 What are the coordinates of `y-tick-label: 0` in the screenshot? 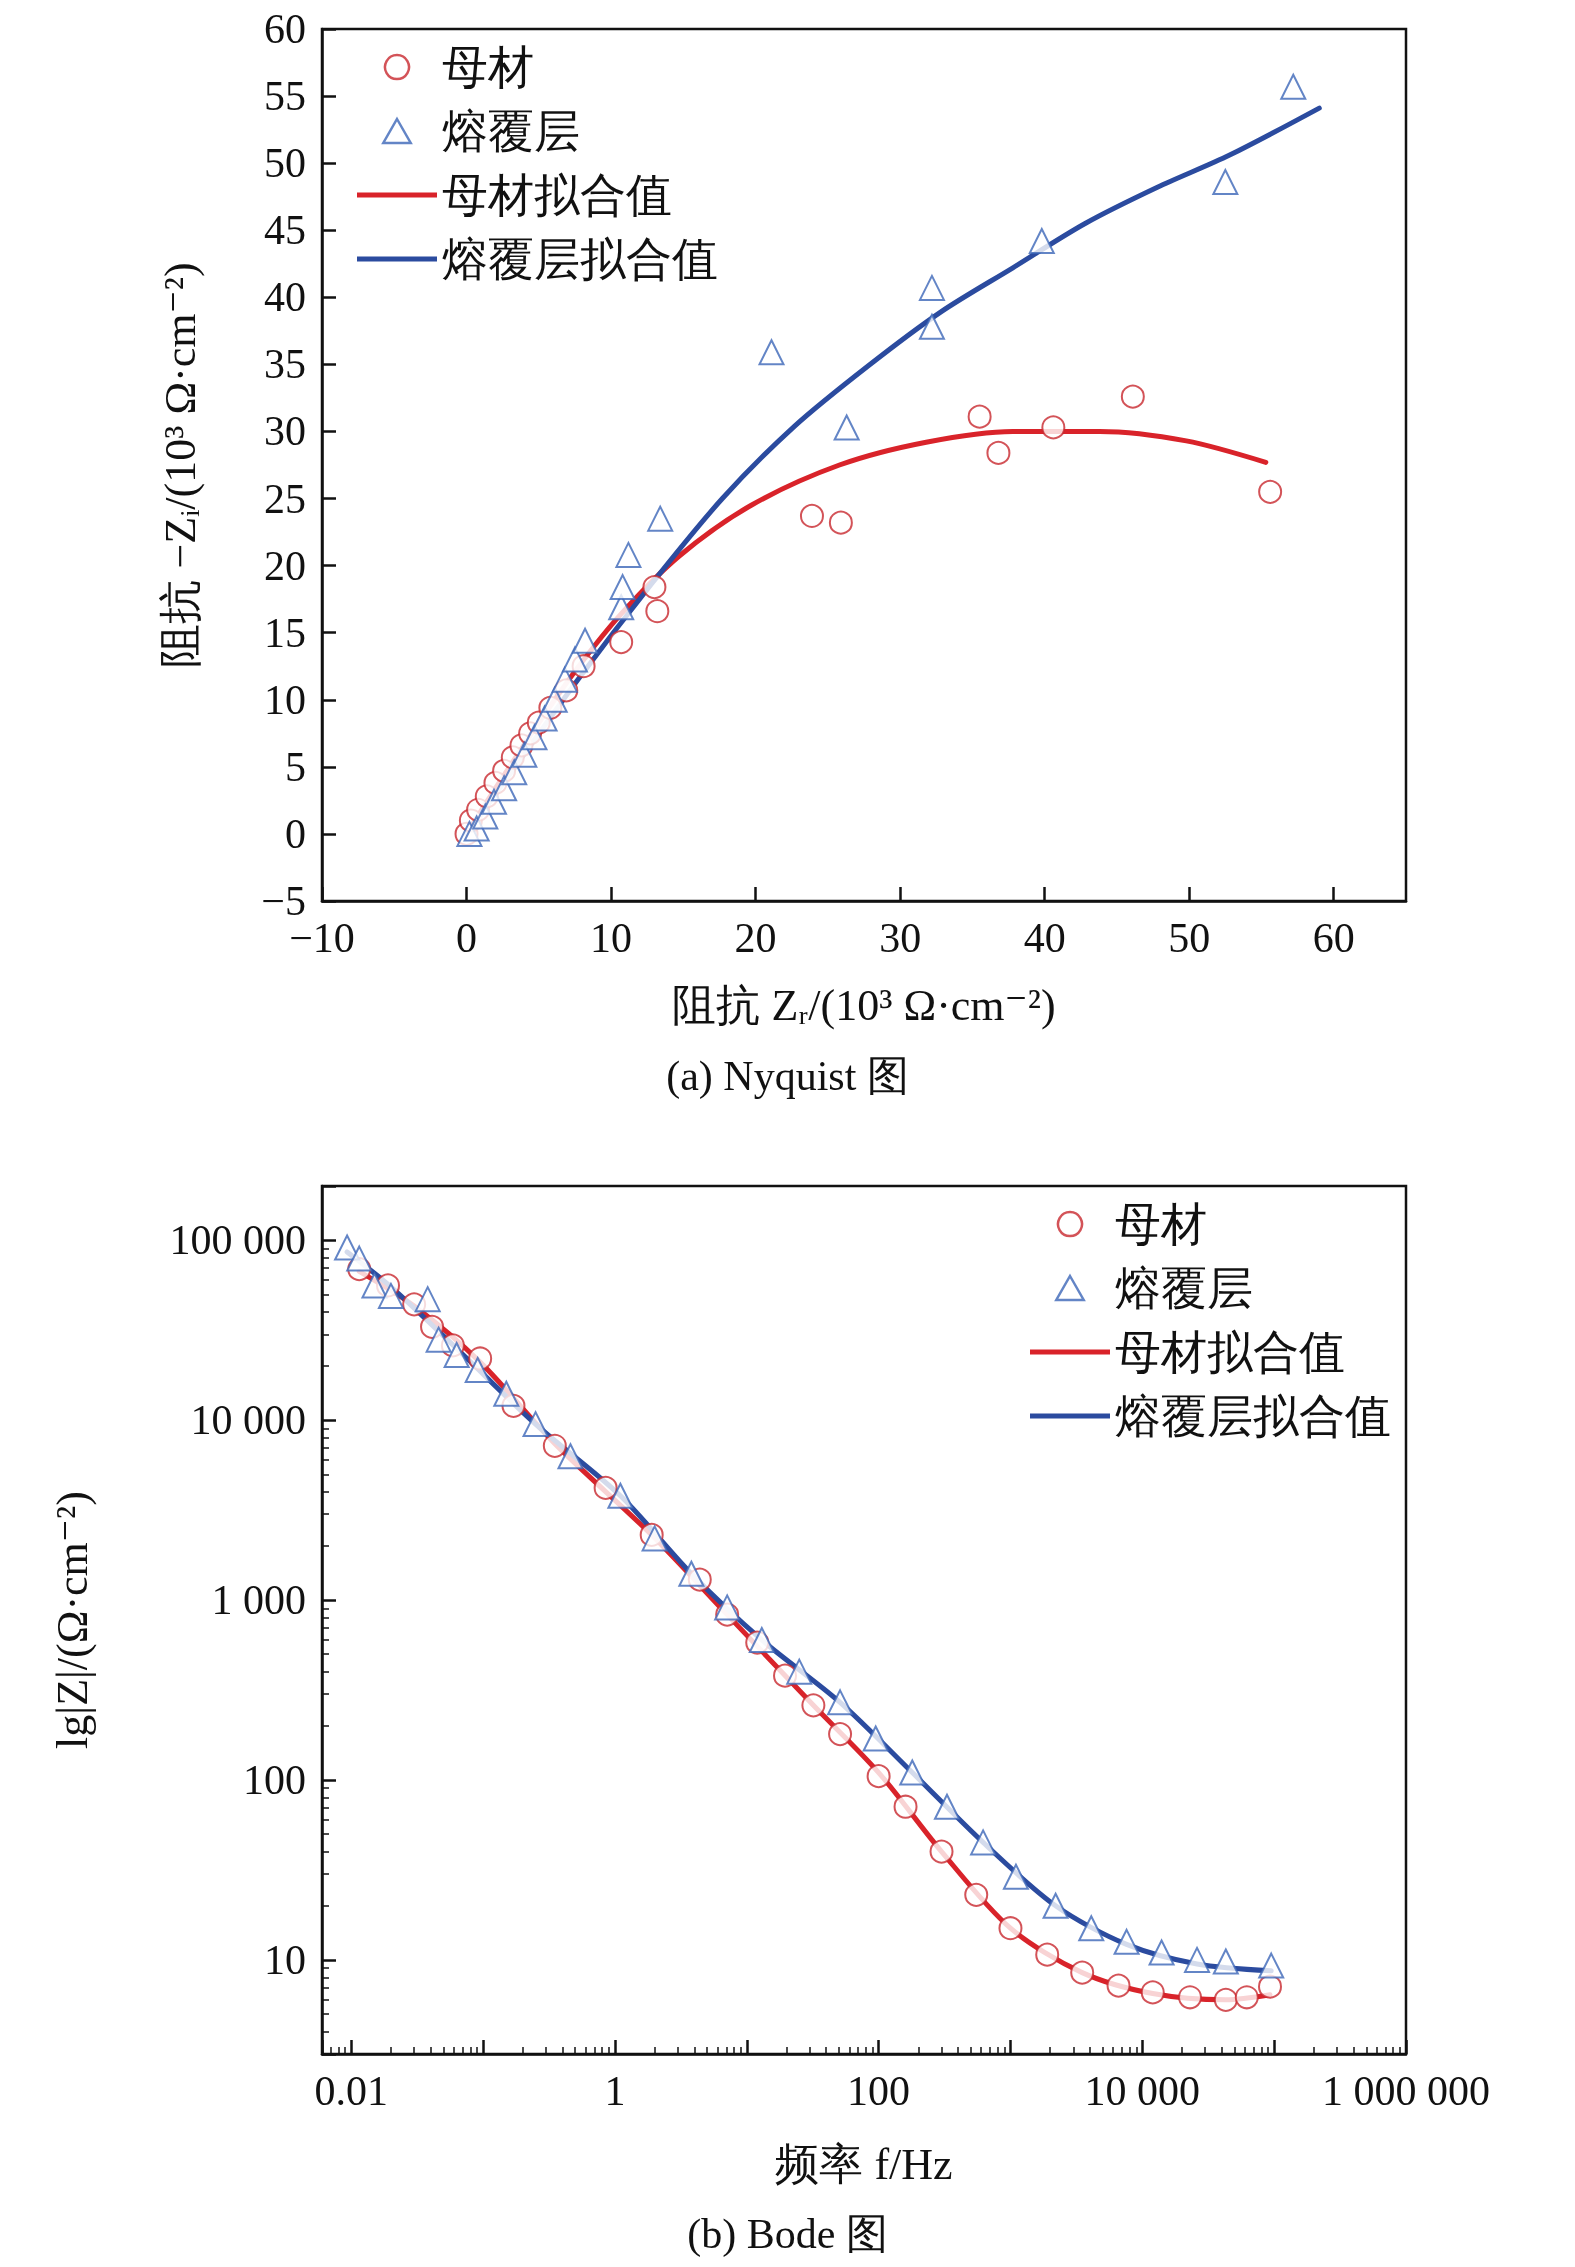 It's located at (295, 833).